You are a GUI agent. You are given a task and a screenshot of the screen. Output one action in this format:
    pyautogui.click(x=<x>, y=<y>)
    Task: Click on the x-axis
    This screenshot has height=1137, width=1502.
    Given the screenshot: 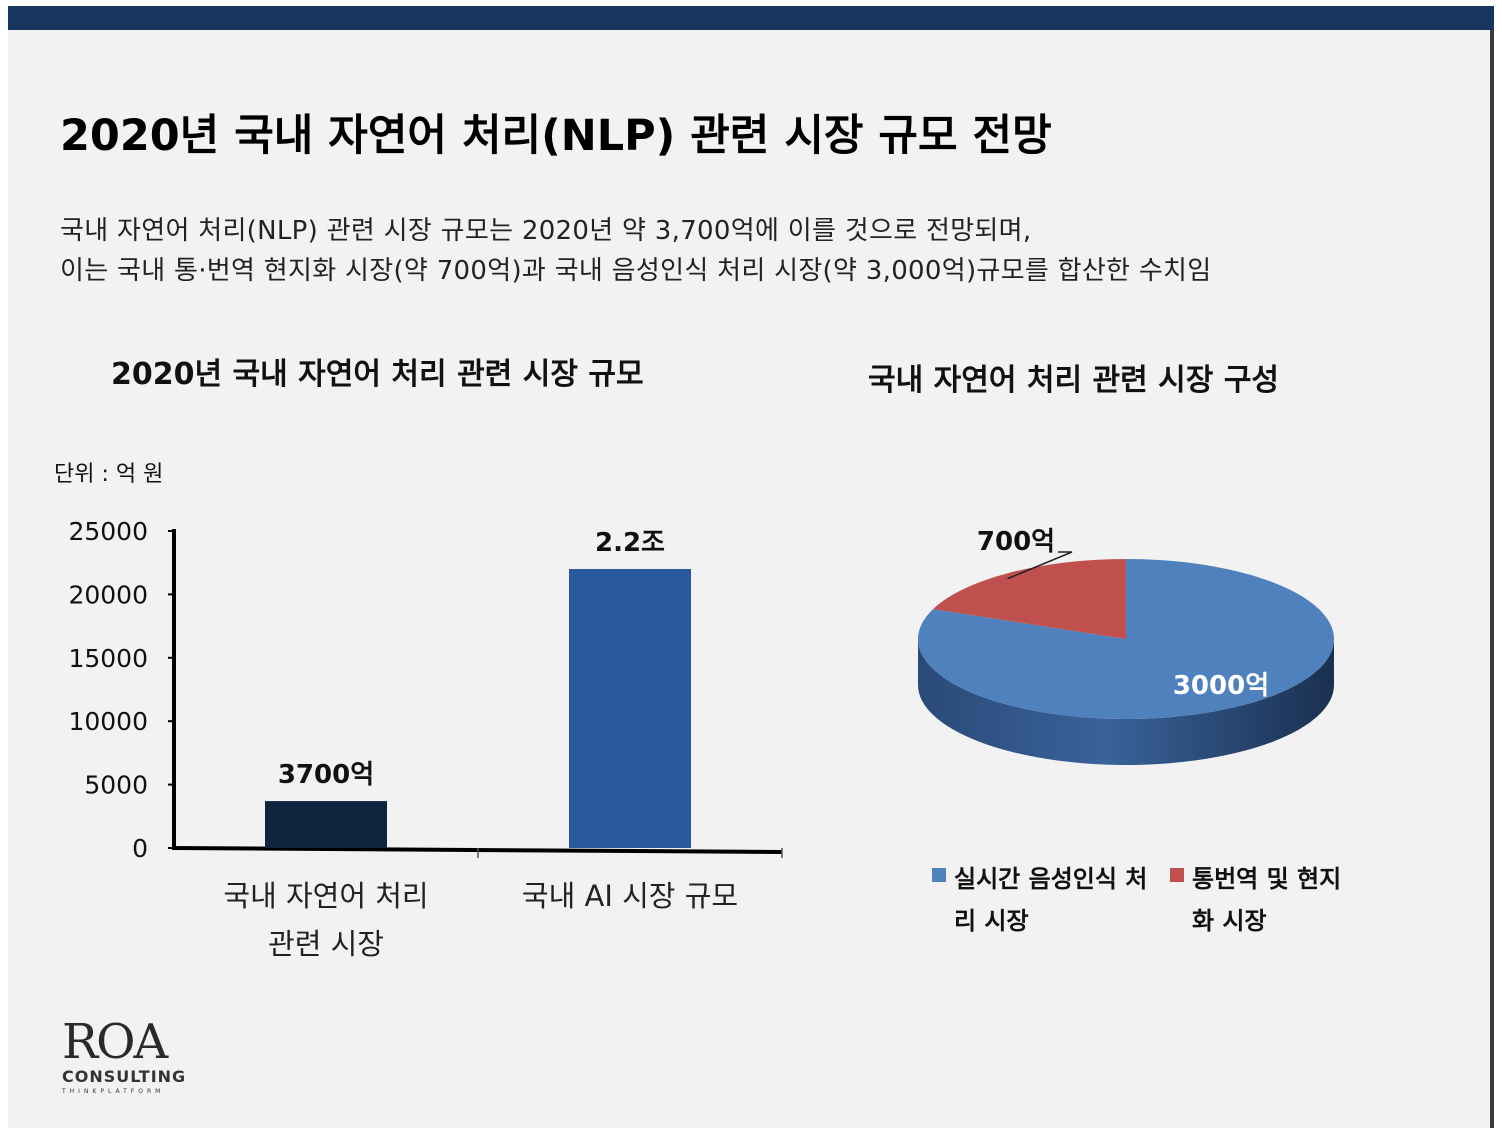 What is the action you would take?
    pyautogui.click(x=477, y=850)
    